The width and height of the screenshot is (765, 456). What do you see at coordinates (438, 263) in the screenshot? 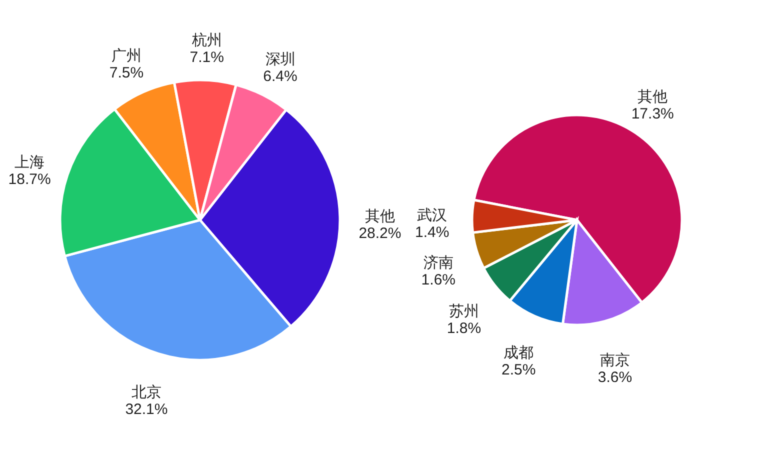
I see `slice-label: 济南` at bounding box center [438, 263].